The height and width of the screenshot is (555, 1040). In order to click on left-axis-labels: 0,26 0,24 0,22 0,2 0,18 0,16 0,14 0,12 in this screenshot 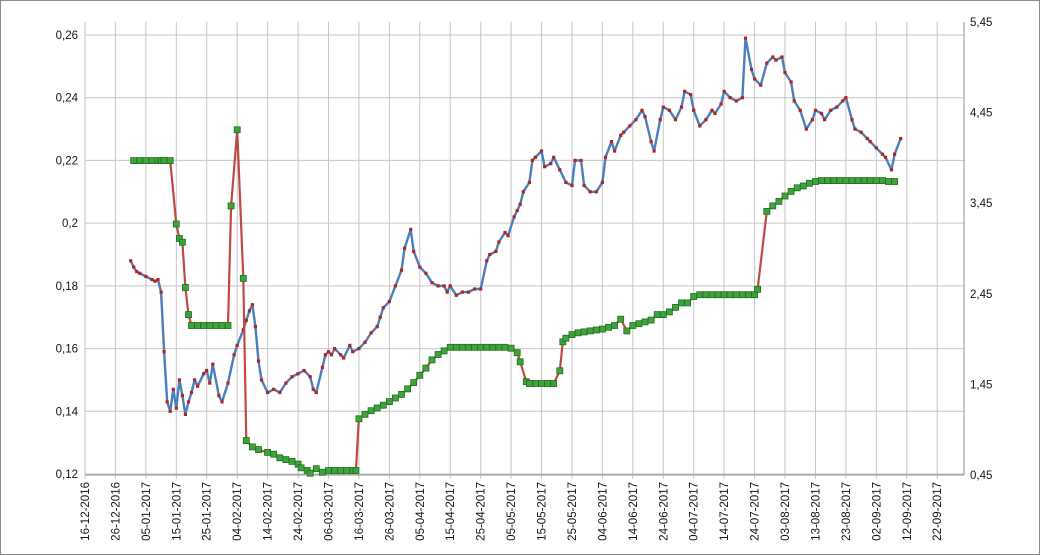, I will do `click(67, 255)`.